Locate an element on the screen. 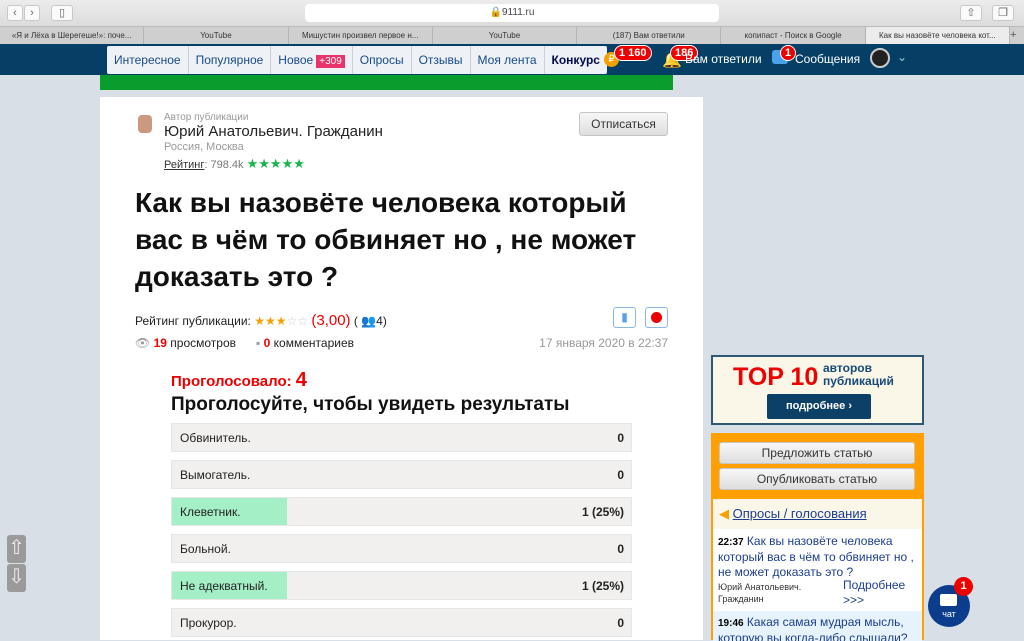 This screenshot has height=641, width=1024. author-name: Юрий Анатольевич. Гражданин is located at coordinates (273, 131).